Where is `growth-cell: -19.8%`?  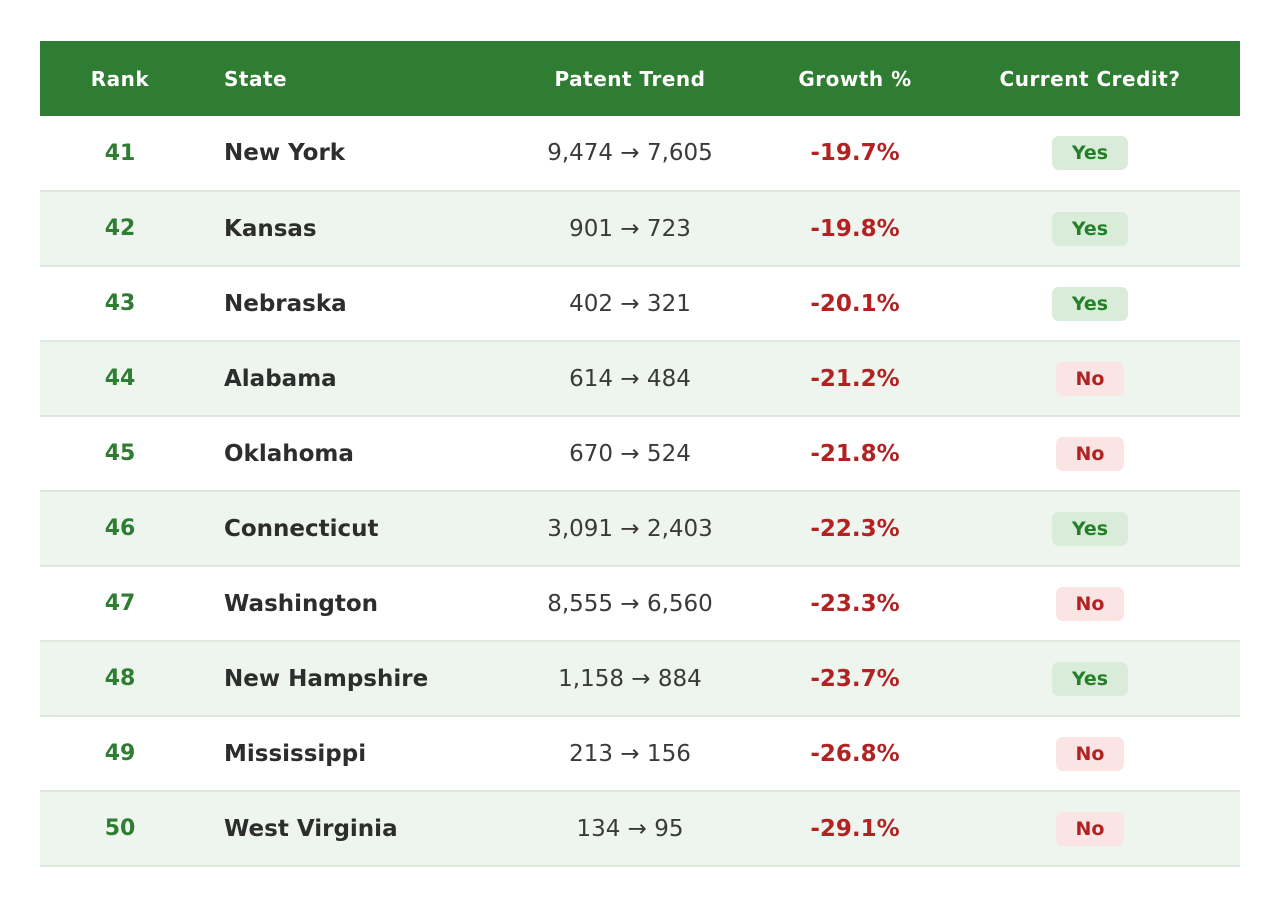
growth-cell: -19.8% is located at coordinates (855, 228).